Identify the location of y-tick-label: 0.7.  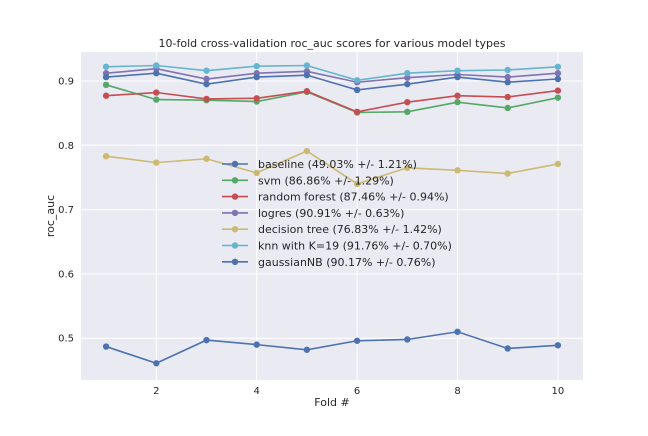
(66, 210).